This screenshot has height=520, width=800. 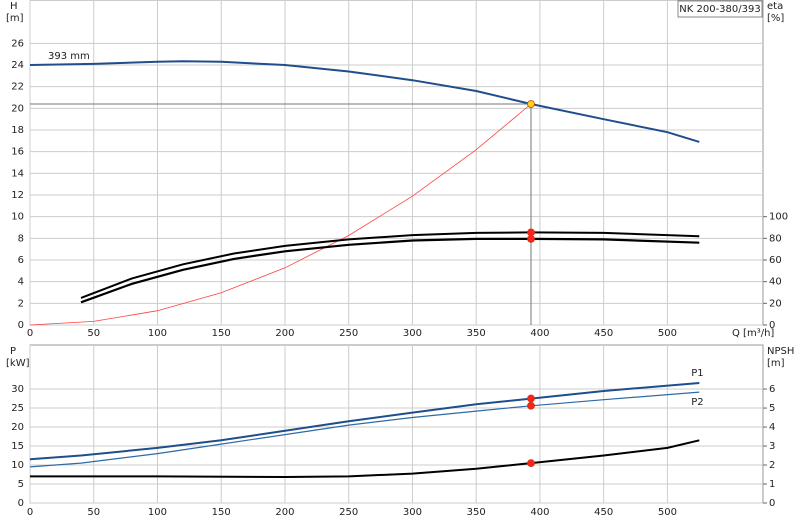 What do you see at coordinates (17, 446) in the screenshot?
I see `y-tick-label: 15` at bounding box center [17, 446].